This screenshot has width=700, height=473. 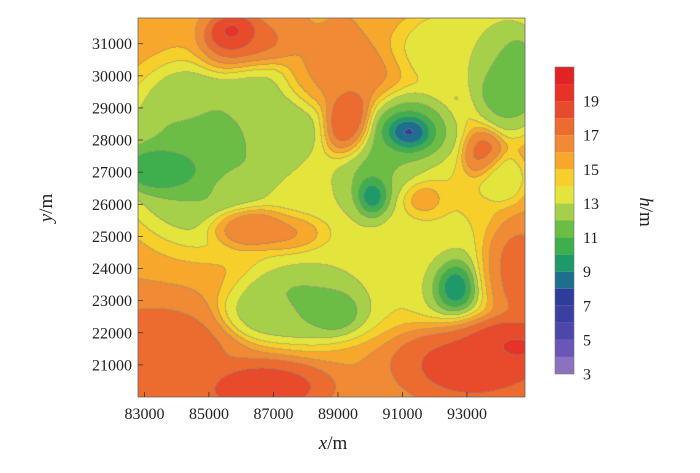 What do you see at coordinates (591, 170) in the screenshot?
I see `colorbar-tick-label: 15` at bounding box center [591, 170].